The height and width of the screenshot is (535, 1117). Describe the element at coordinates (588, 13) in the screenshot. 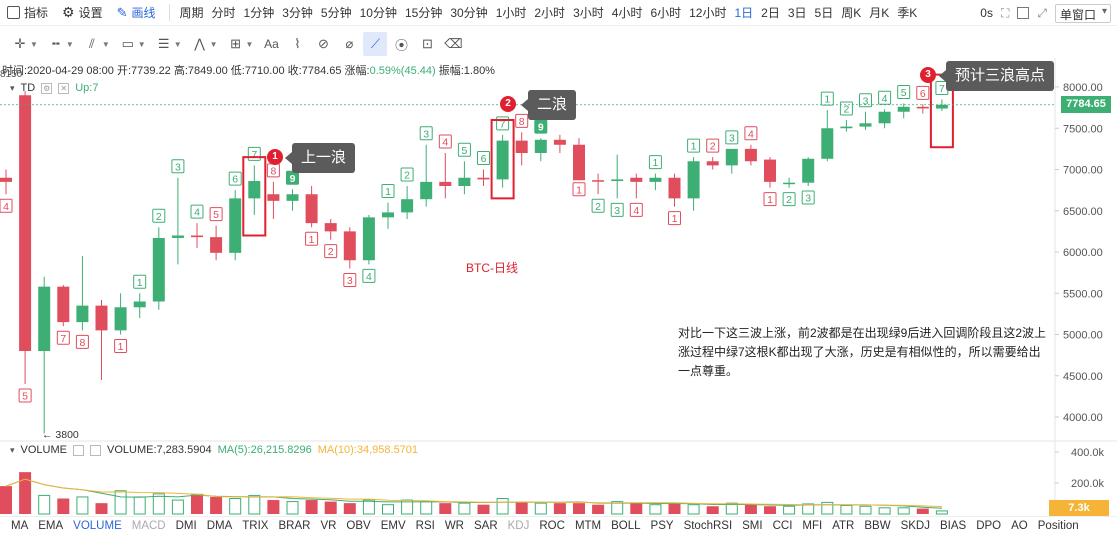

I see `period-option: 3小时` at that location.